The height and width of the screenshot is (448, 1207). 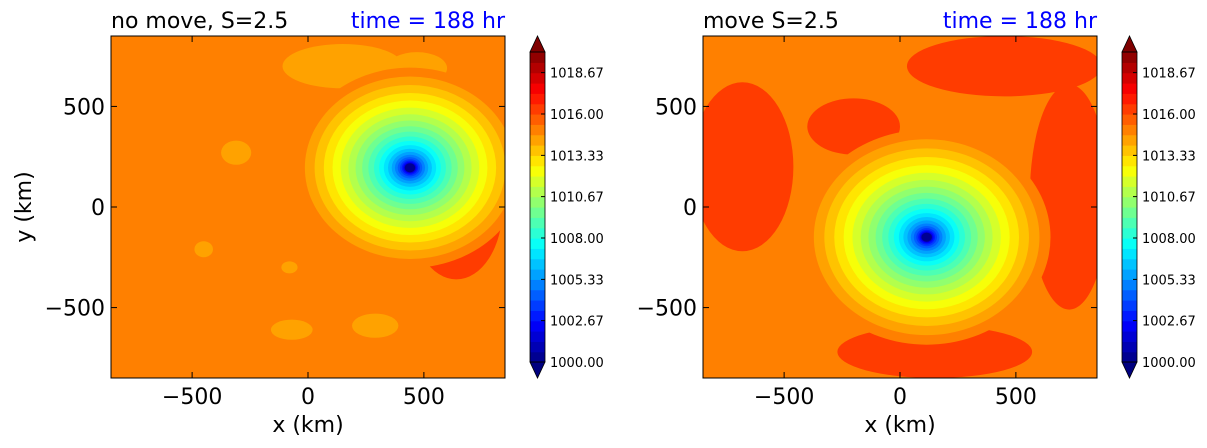 I want to click on x-tick-label: 500, so click(x=424, y=397).